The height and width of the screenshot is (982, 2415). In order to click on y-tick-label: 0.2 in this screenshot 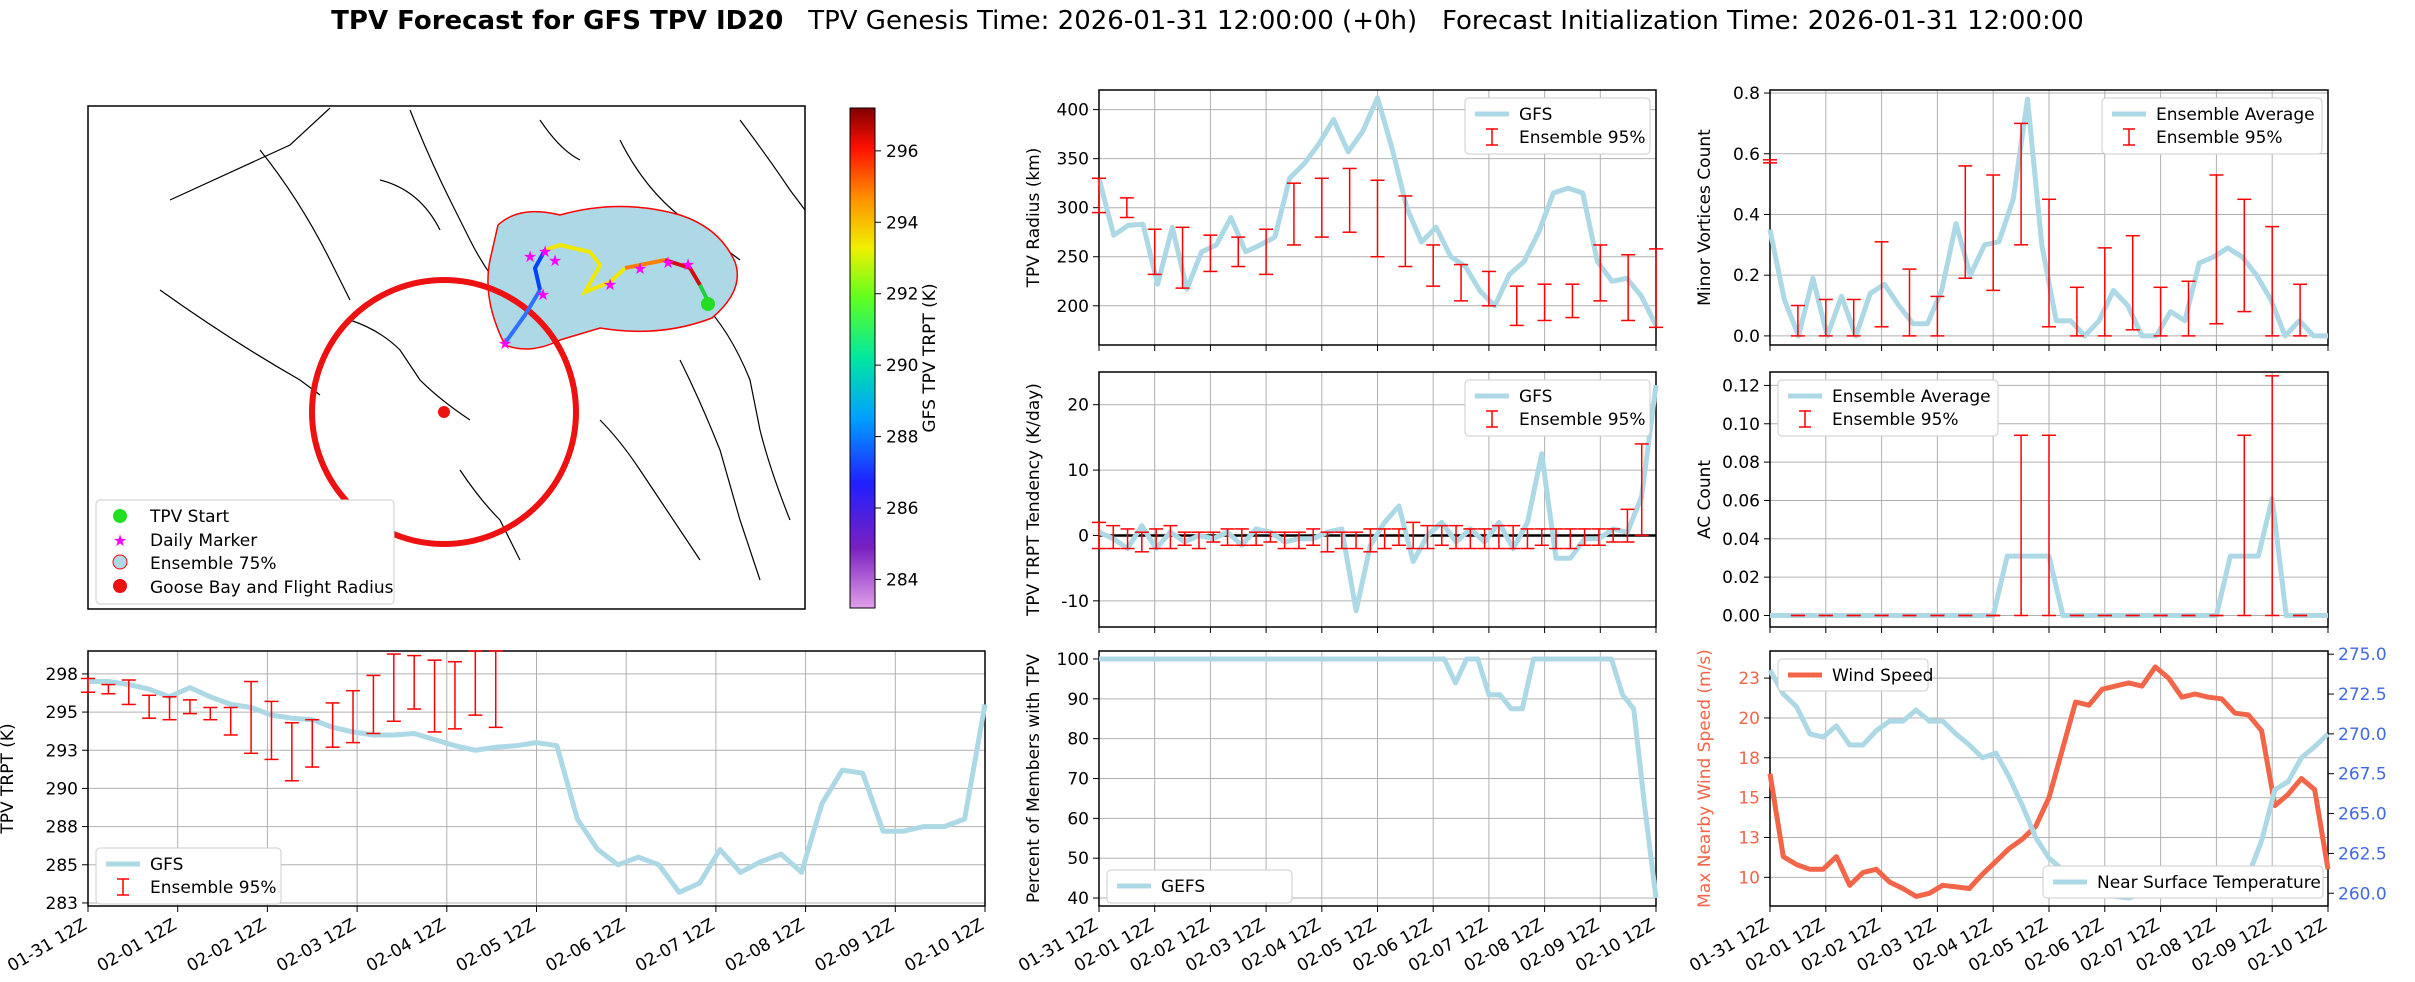, I will do `click(1746, 276)`.